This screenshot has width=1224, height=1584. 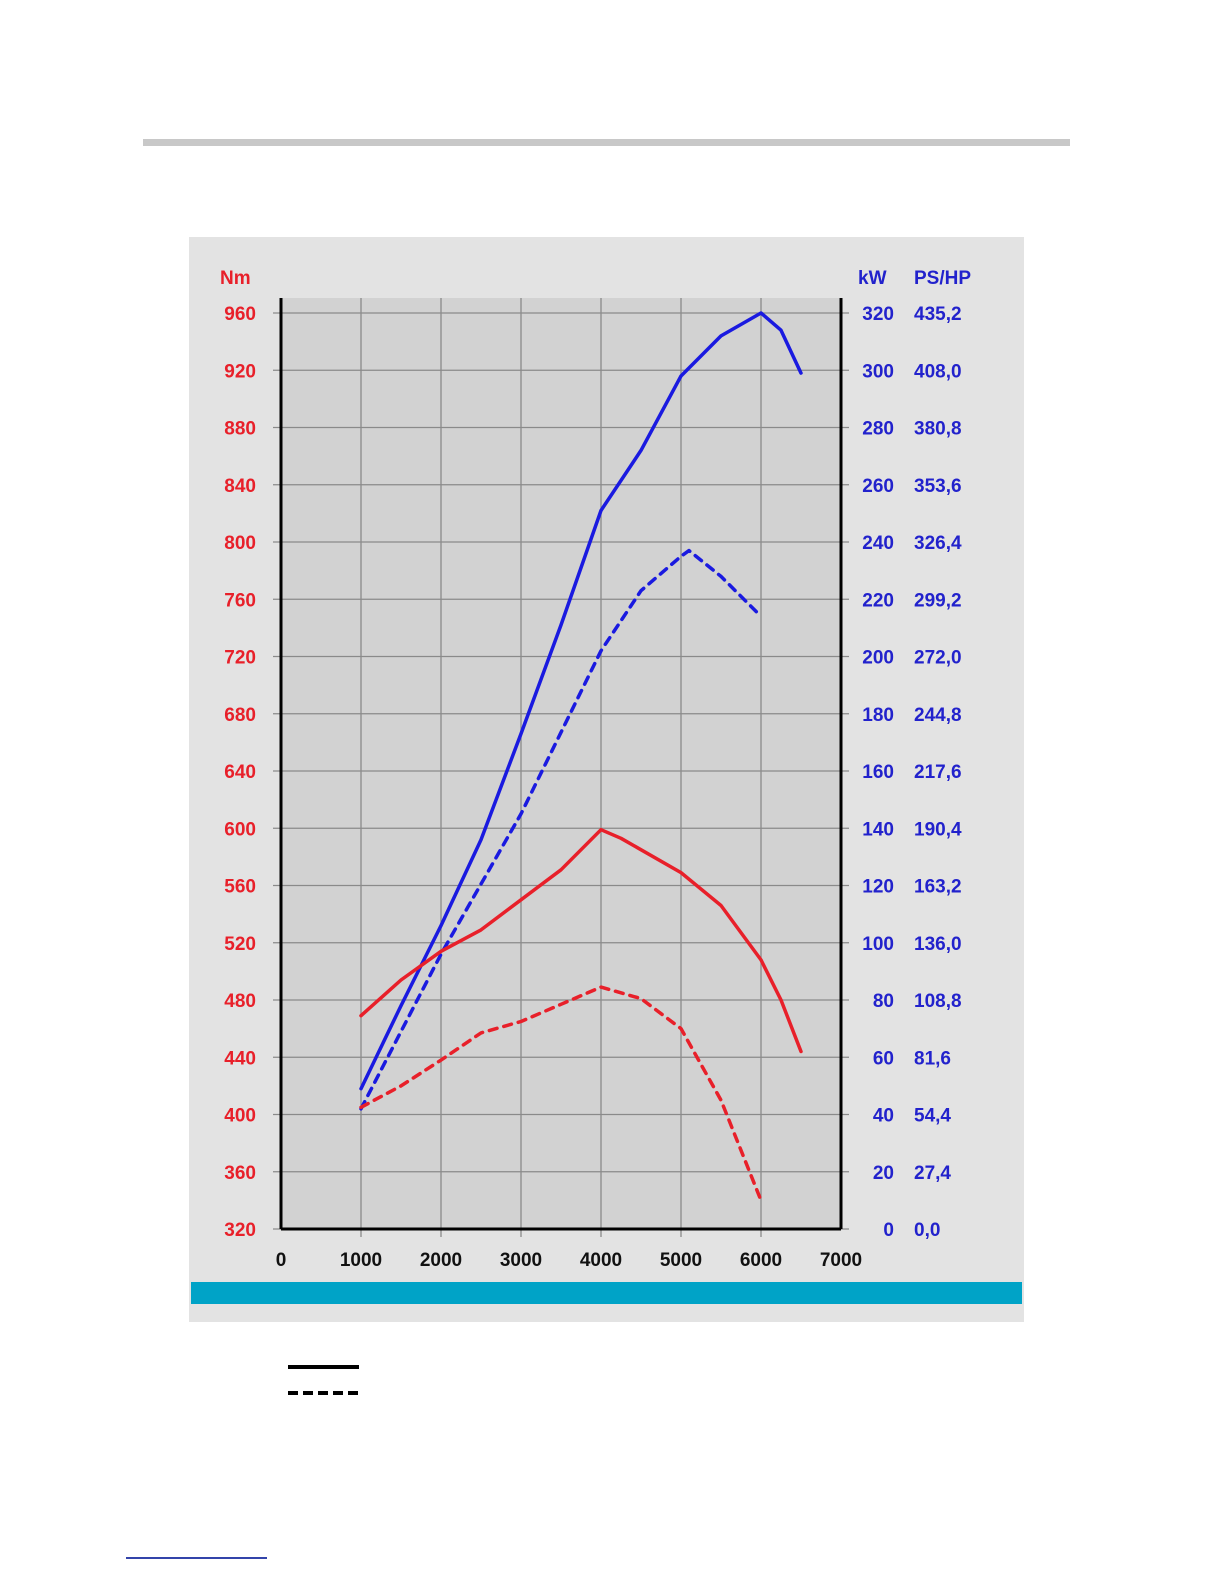 What do you see at coordinates (240, 486) in the screenshot?
I see `tick-label-nm: 840` at bounding box center [240, 486].